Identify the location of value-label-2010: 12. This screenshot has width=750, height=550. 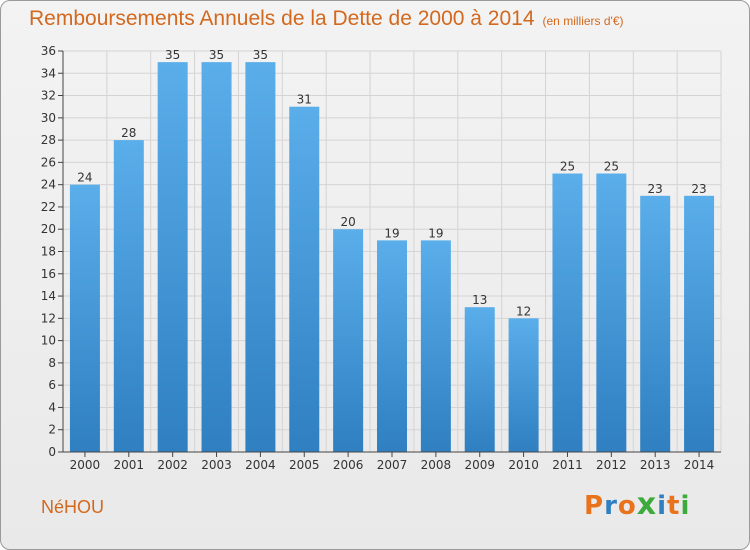
(523, 311).